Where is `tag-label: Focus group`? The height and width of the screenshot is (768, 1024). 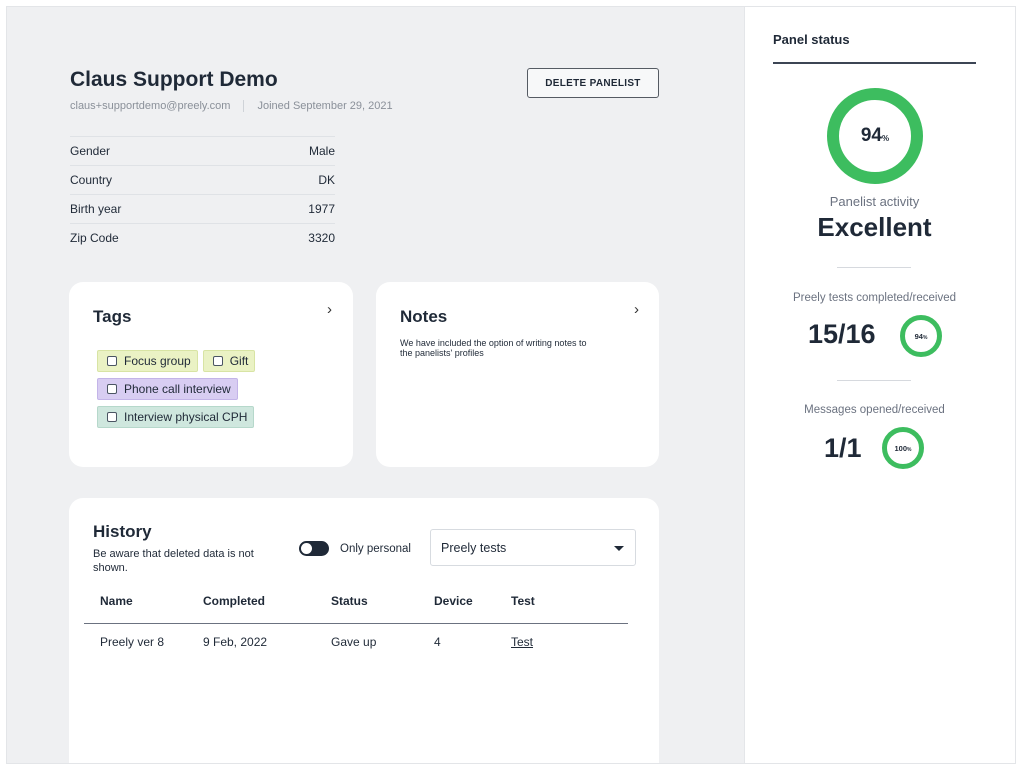 tag-label: Focus group is located at coordinates (157, 361).